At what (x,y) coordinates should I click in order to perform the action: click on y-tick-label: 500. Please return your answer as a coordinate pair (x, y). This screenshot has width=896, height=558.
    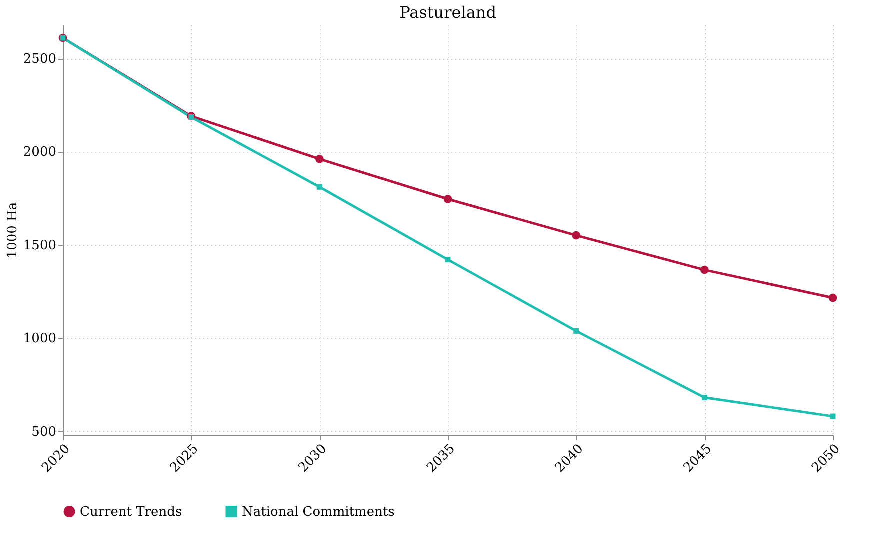
    Looking at the image, I should click on (44, 432).